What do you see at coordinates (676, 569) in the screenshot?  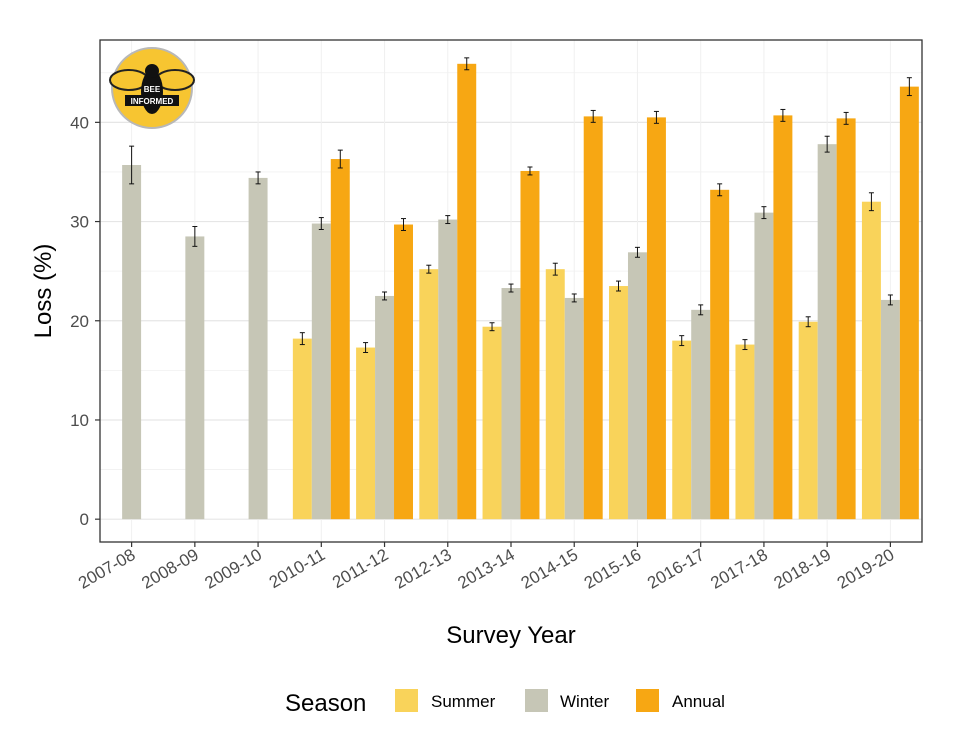 I see `x-tick-label: 2016-17` at bounding box center [676, 569].